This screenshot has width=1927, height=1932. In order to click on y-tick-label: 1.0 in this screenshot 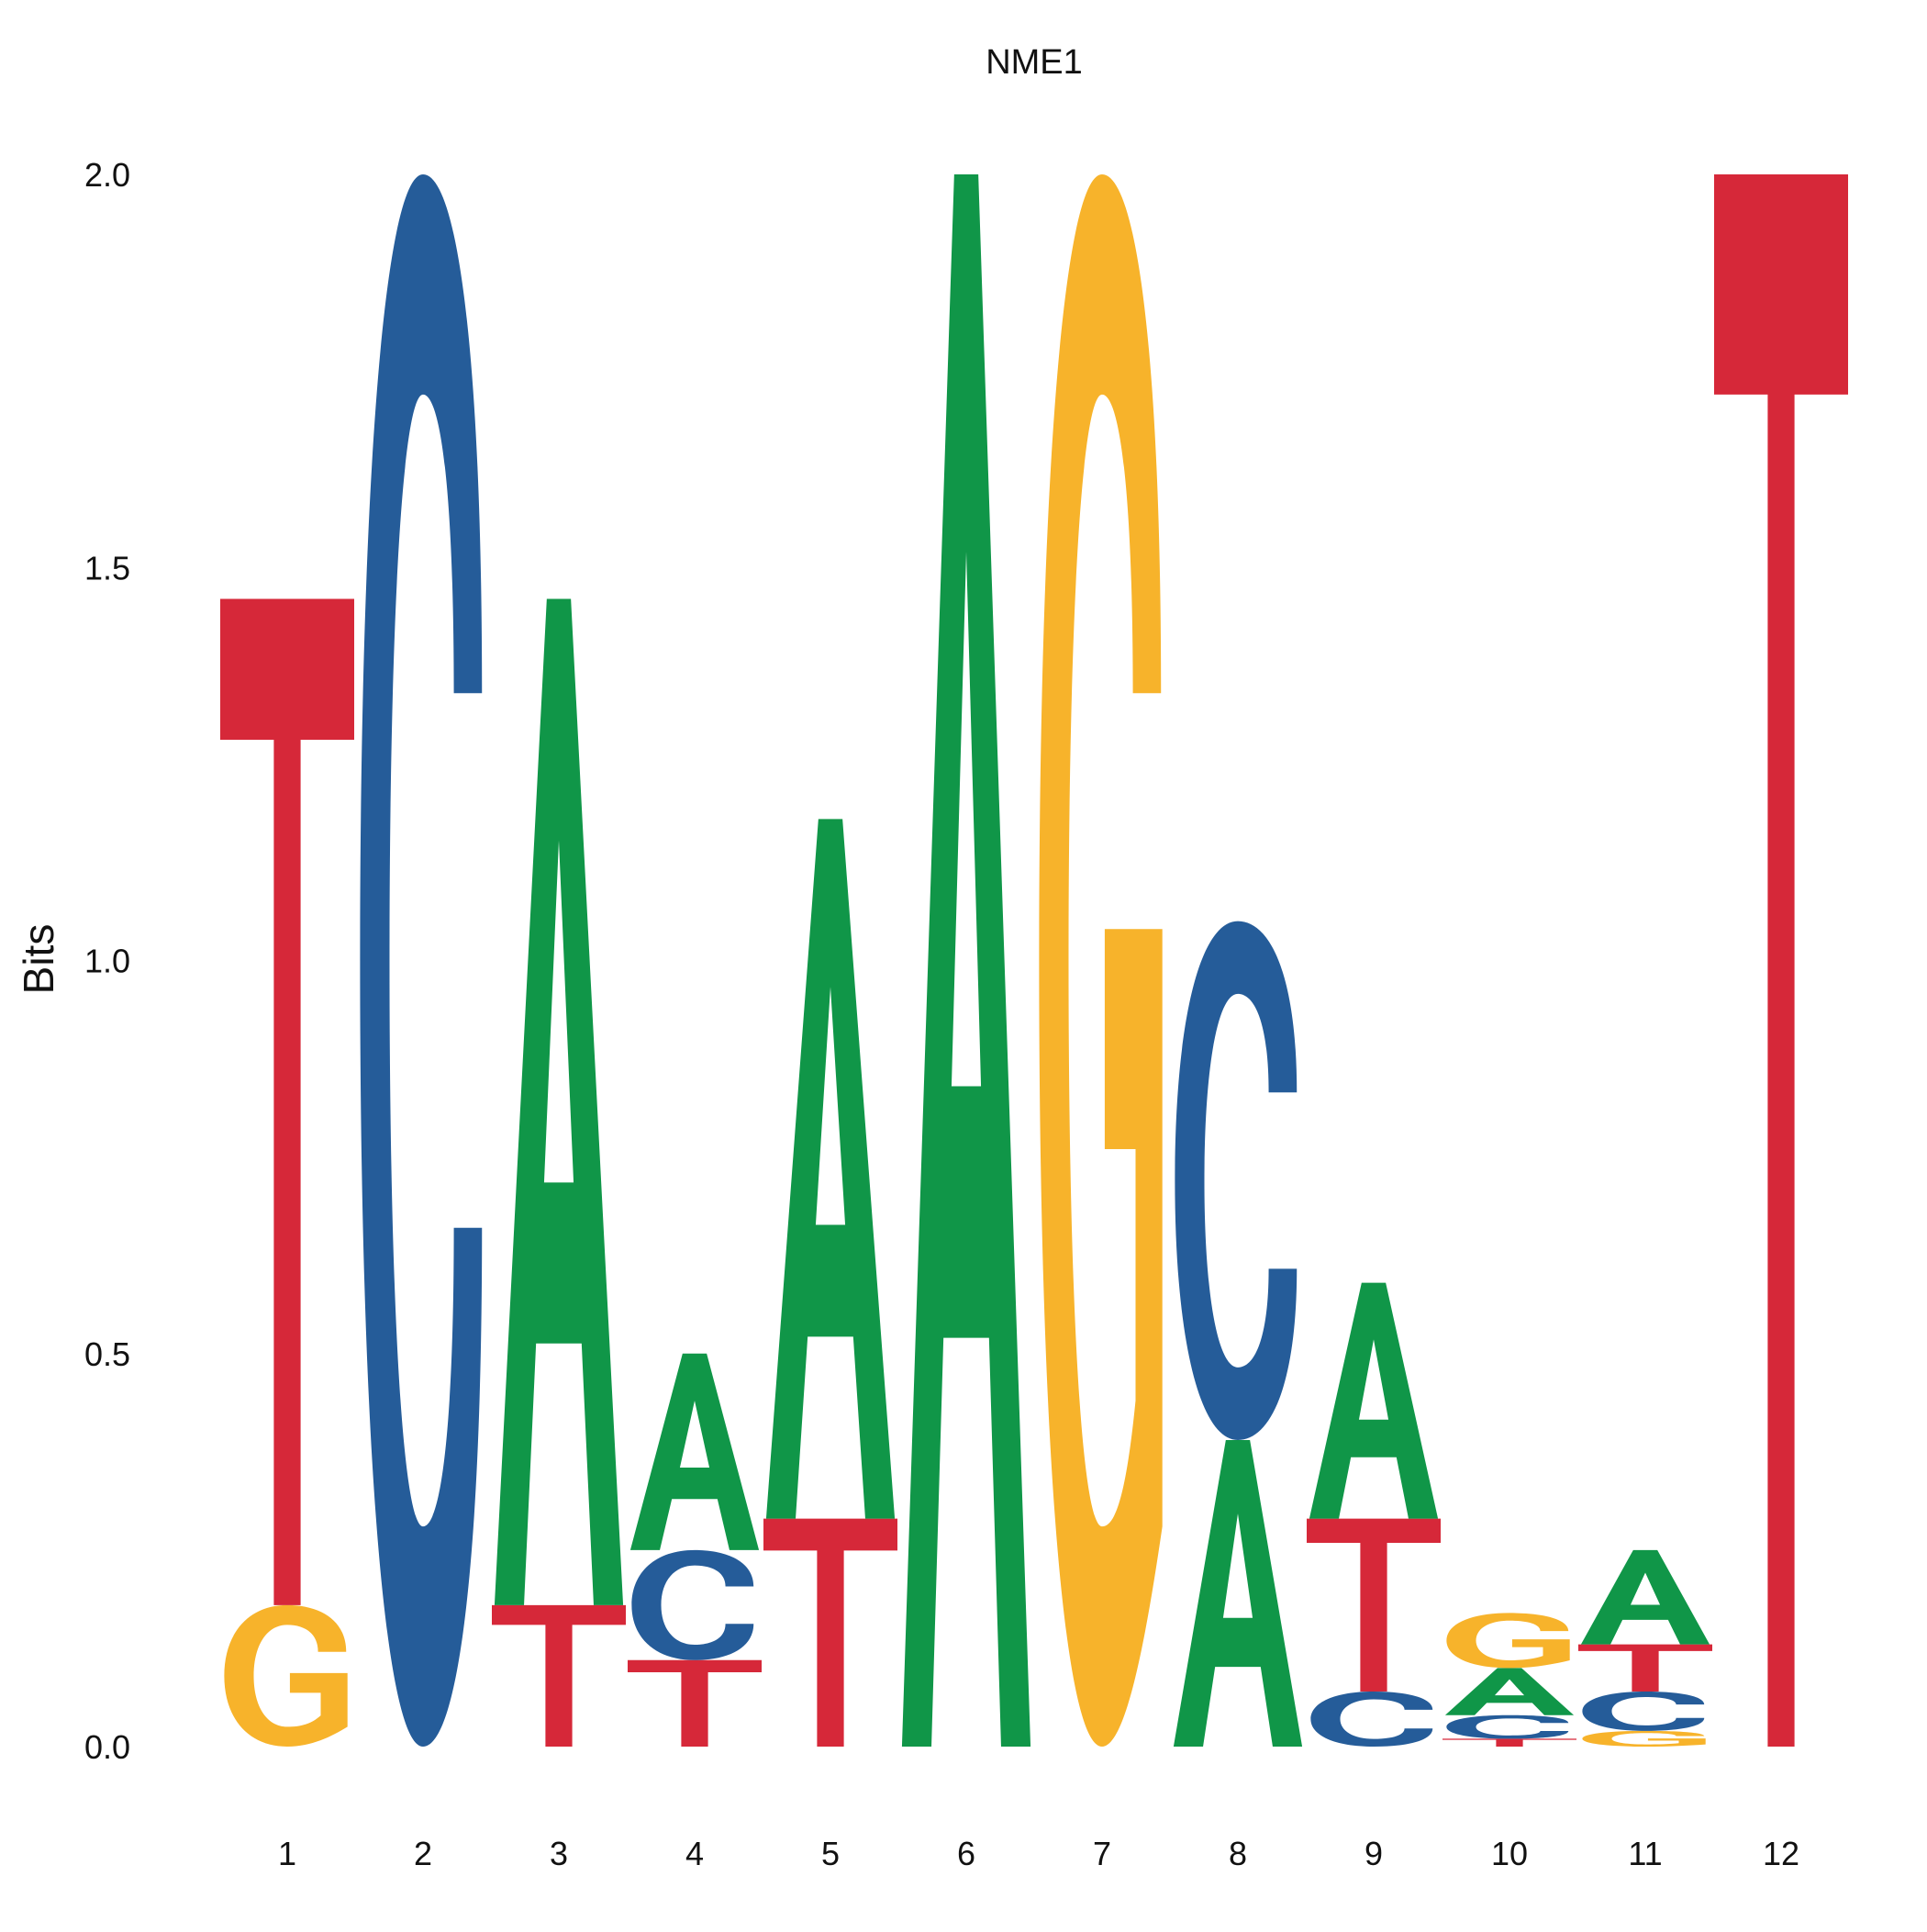, I will do `click(107, 961)`.